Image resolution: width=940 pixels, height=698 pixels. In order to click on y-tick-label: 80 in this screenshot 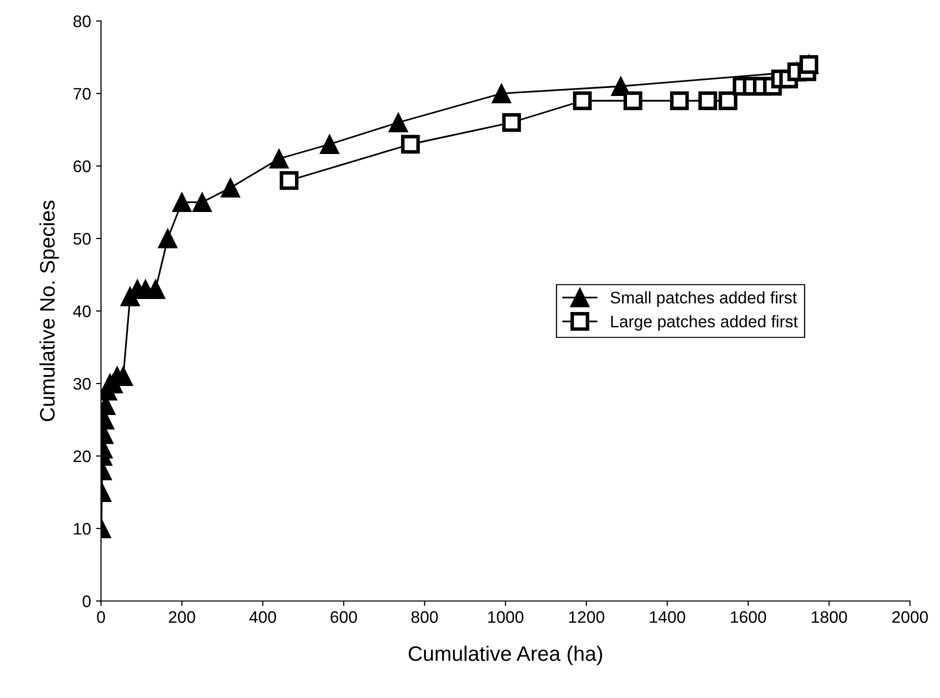, I will do `click(82, 21)`.